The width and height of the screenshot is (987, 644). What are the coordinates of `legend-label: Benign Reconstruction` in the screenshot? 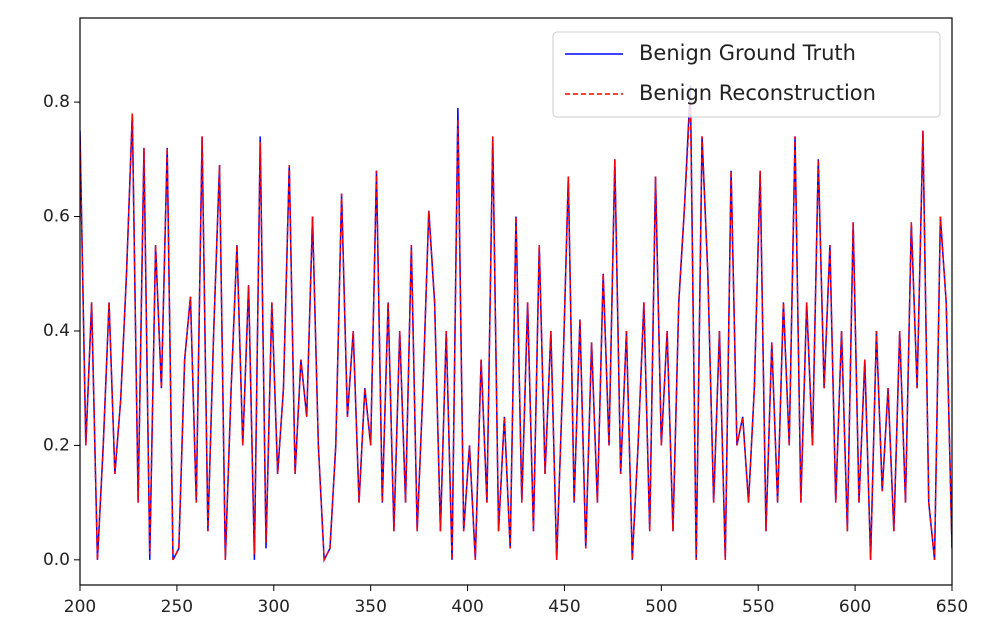 It's located at (757, 93).